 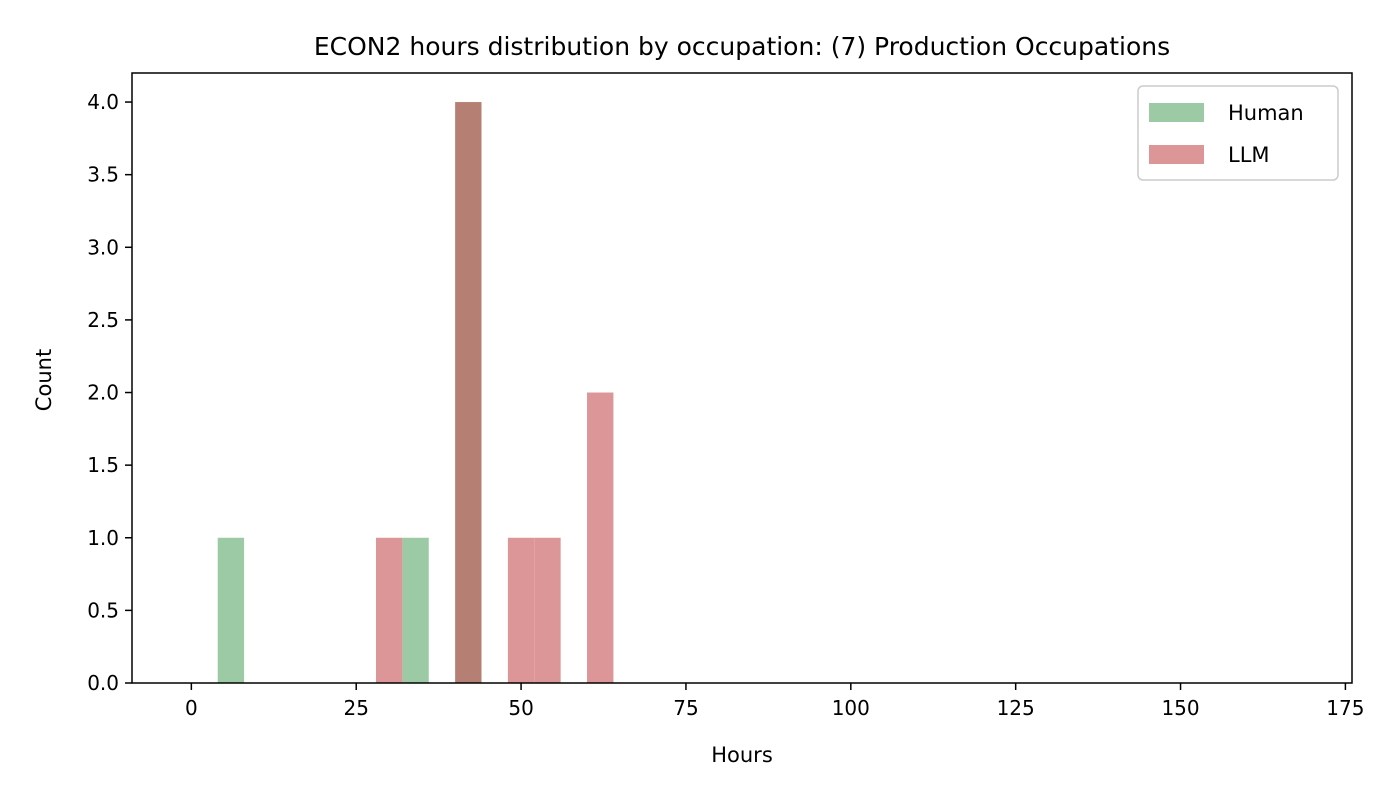 What do you see at coordinates (1266, 113) in the screenshot?
I see `legend-label-human: Human` at bounding box center [1266, 113].